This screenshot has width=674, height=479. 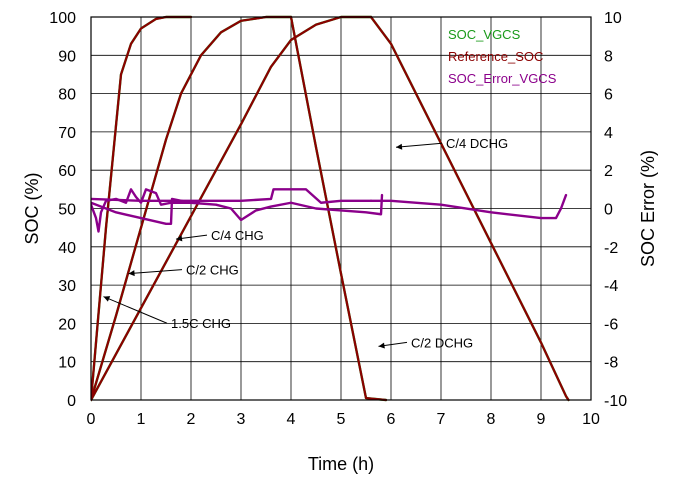 What do you see at coordinates (541, 419) in the screenshot?
I see `x-tick-label: 9` at bounding box center [541, 419].